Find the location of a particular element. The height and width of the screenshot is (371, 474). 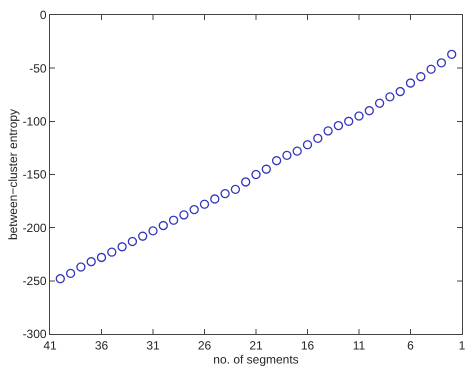

y-tick-label: -100 is located at coordinates (34, 121).